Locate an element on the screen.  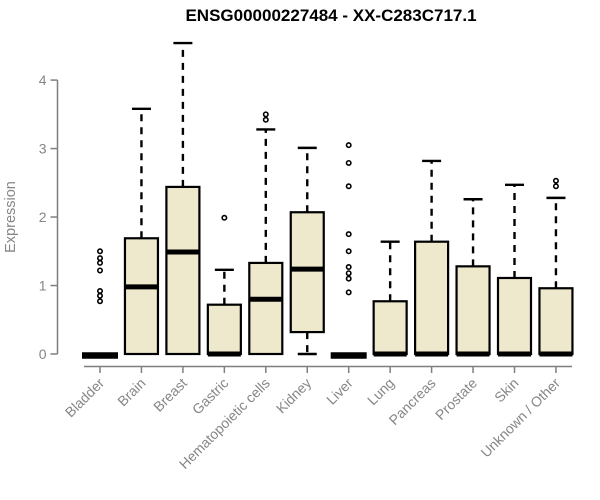
box-skin is located at coordinates (514, 316).